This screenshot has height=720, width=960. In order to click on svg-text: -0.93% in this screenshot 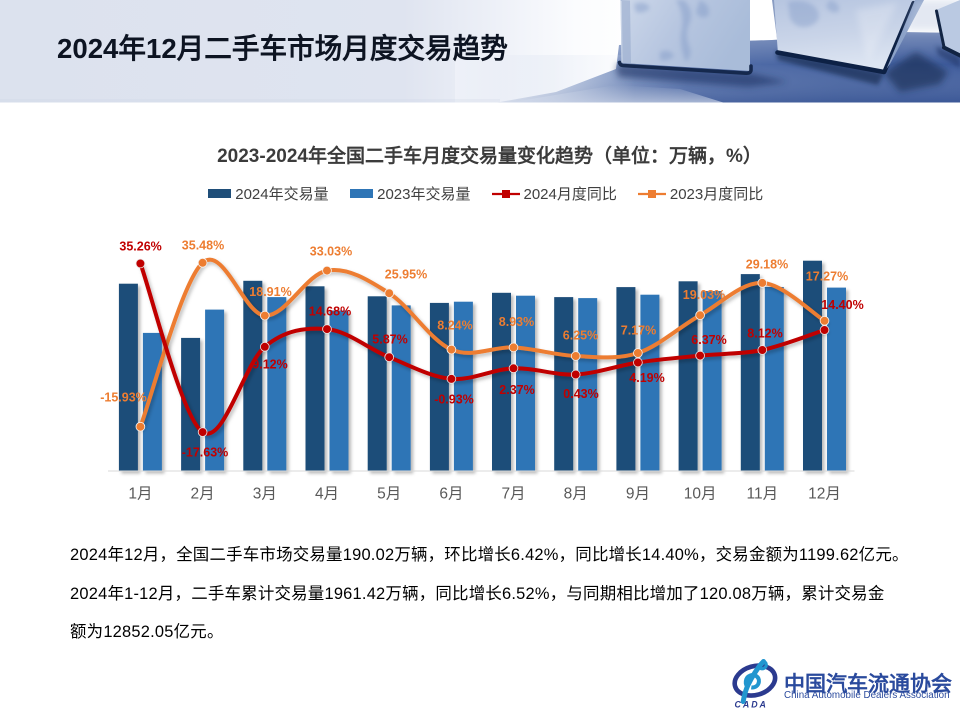, I will do `click(454, 400)`.